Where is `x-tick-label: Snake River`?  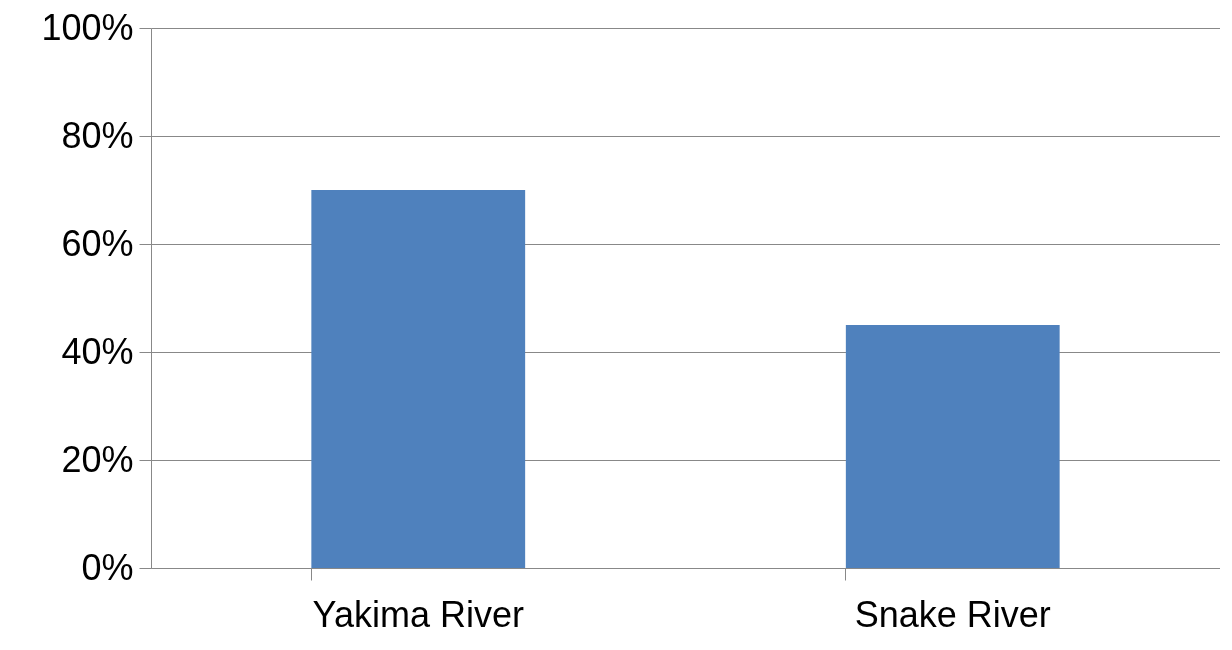
x-tick-label: Snake River is located at coordinates (952, 614).